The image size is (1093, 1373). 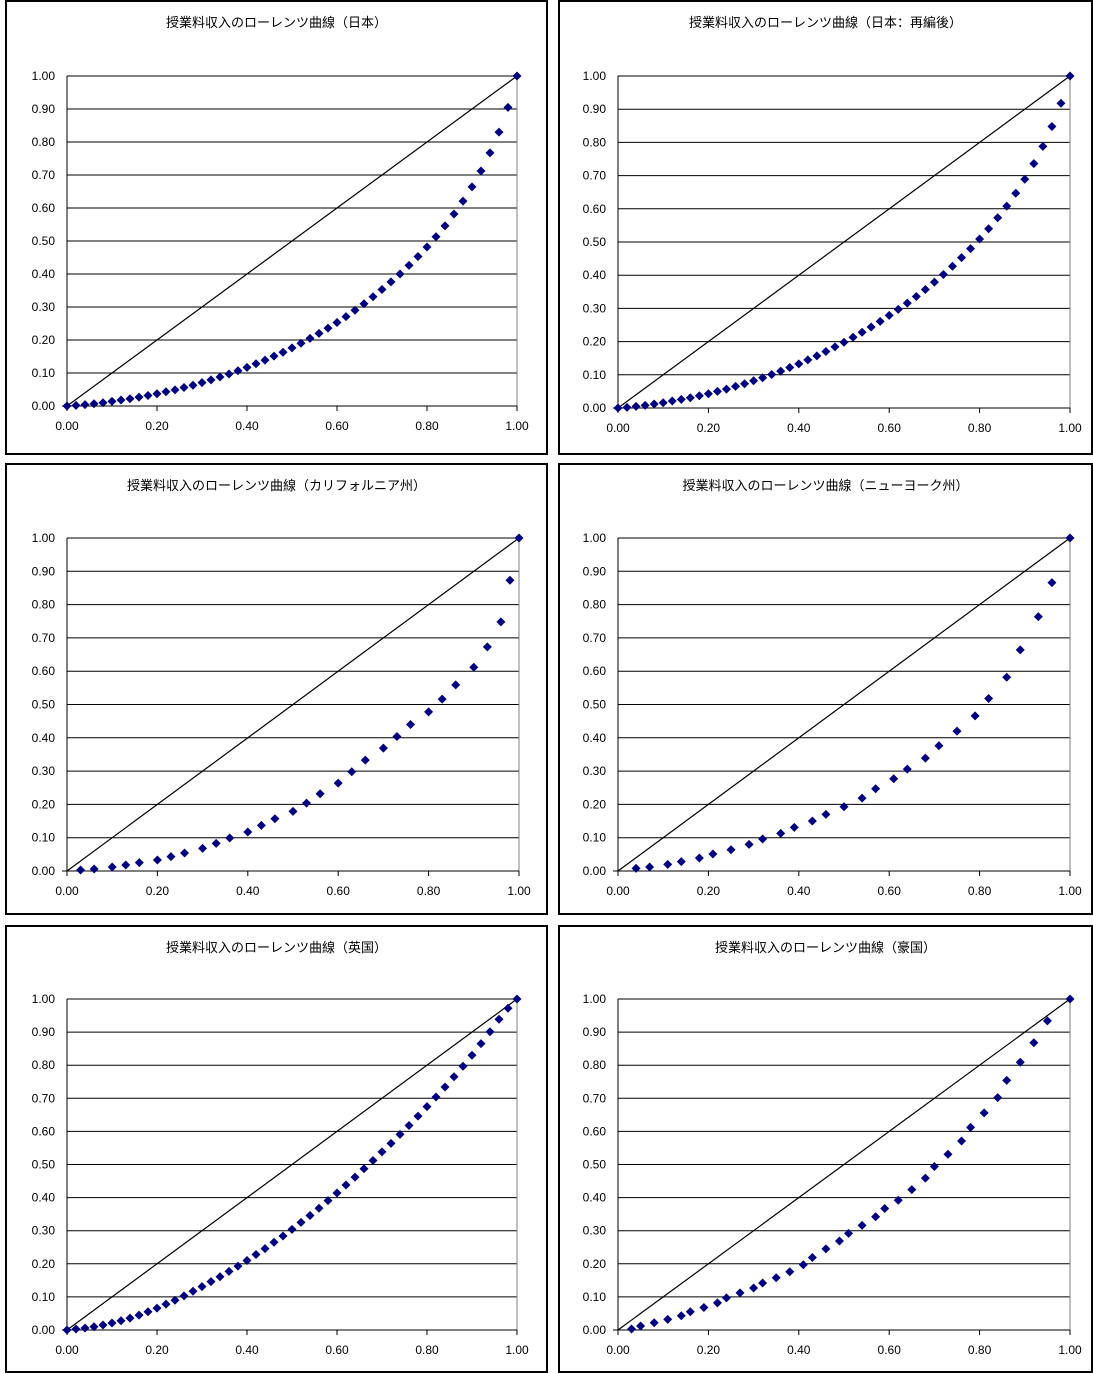 What do you see at coordinates (825, 23) in the screenshot?
I see `chart-title: 授業料収入のローレンツ曲線（日本：再編後）` at bounding box center [825, 23].